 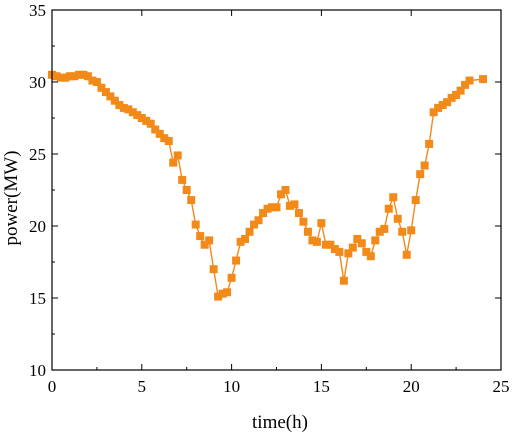 What do you see at coordinates (37, 154) in the screenshot?
I see `y-tick-label: 25` at bounding box center [37, 154].